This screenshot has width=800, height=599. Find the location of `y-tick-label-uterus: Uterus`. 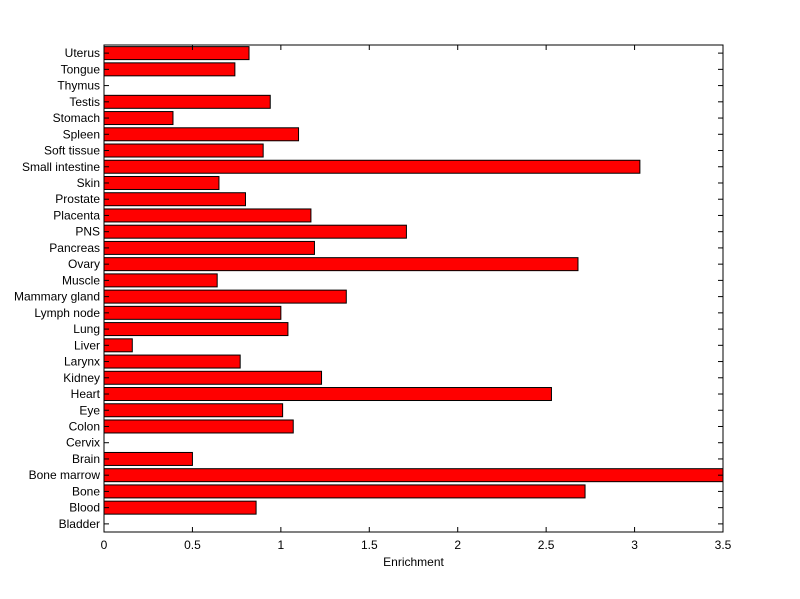

y-tick-label-uterus: Uterus is located at coordinates (82, 53).